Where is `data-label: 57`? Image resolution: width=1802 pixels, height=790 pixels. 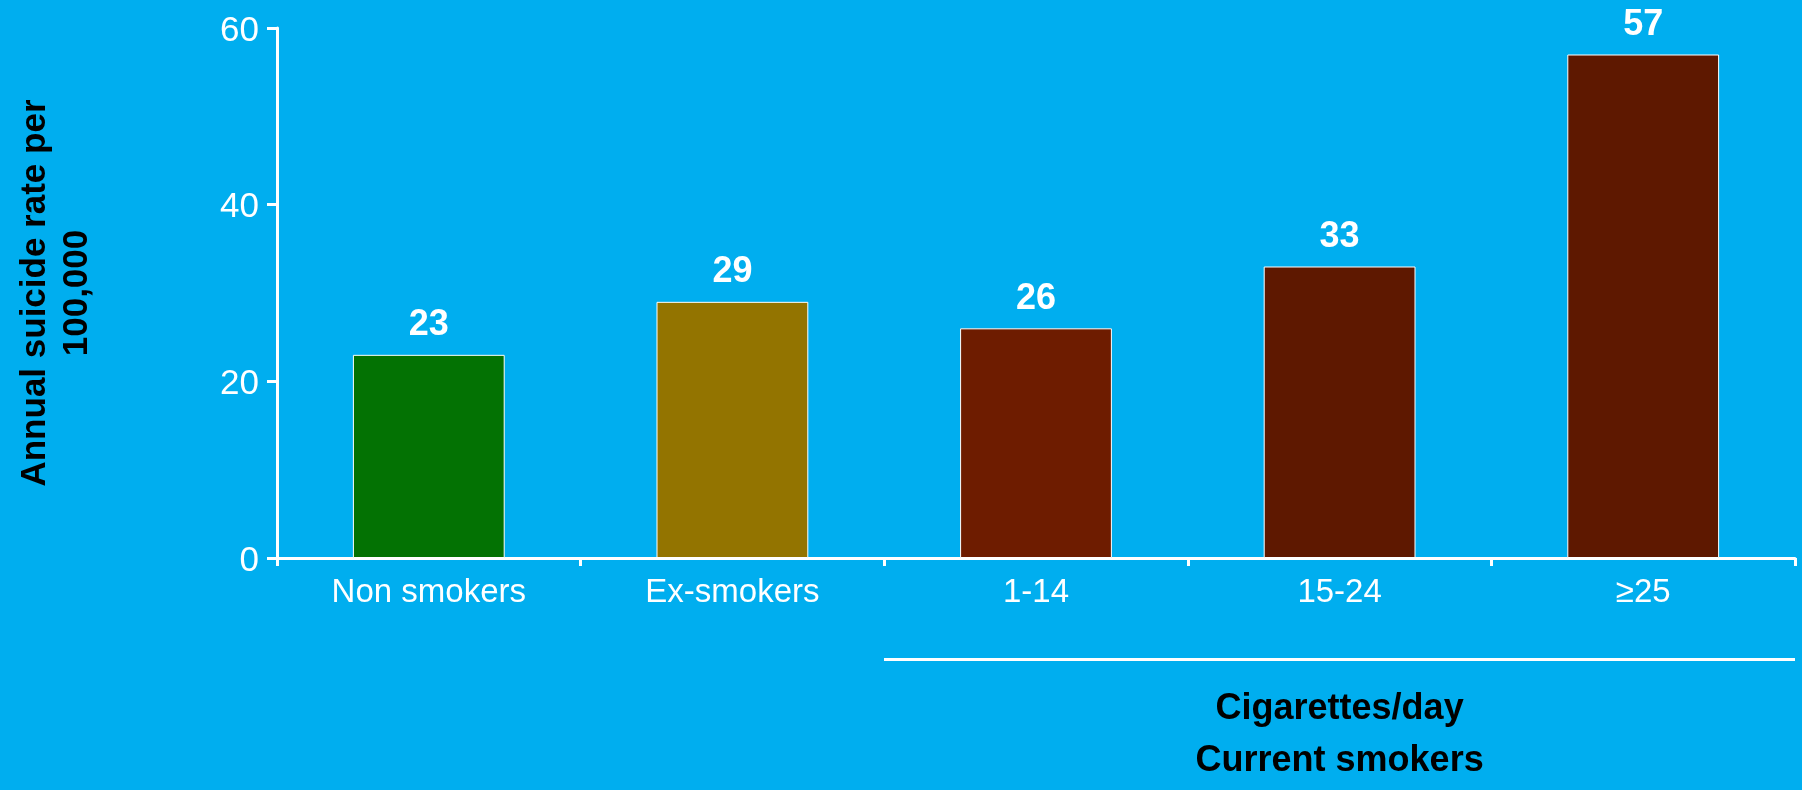 data-label: 57 is located at coordinates (1643, 22).